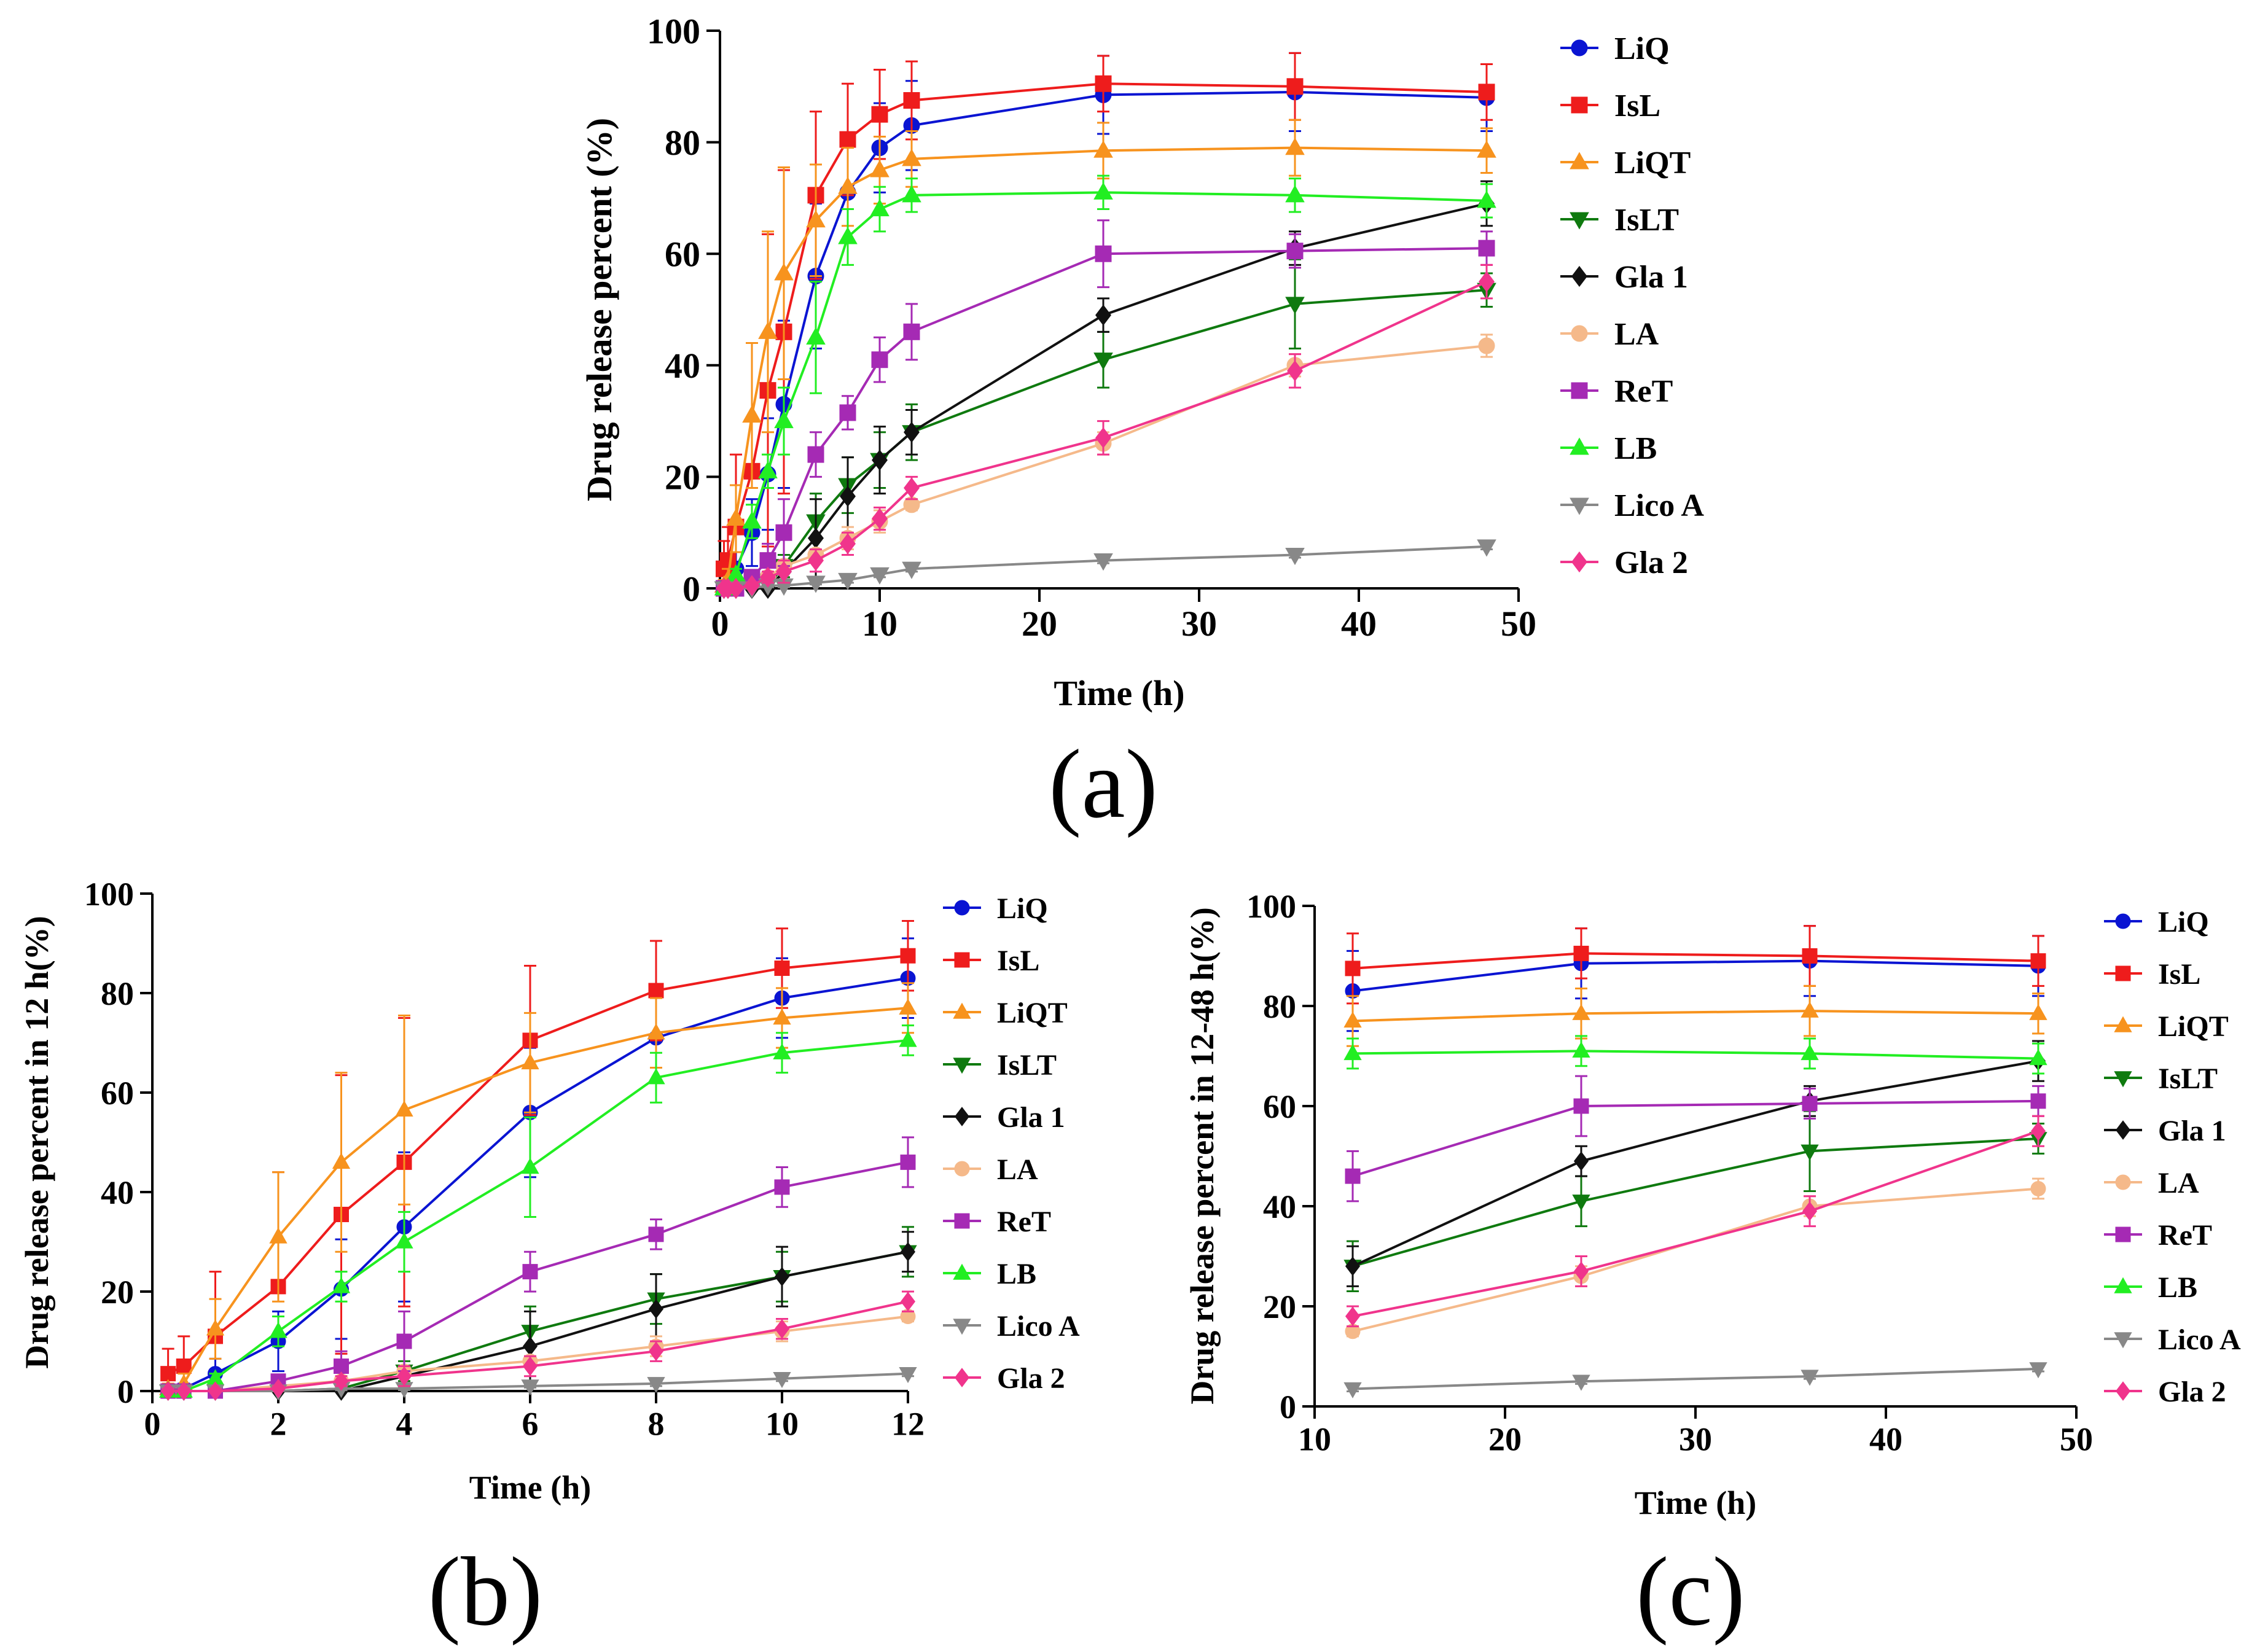  What do you see at coordinates (782, 1423) in the screenshot?
I see `x-tick-label: 10` at bounding box center [782, 1423].